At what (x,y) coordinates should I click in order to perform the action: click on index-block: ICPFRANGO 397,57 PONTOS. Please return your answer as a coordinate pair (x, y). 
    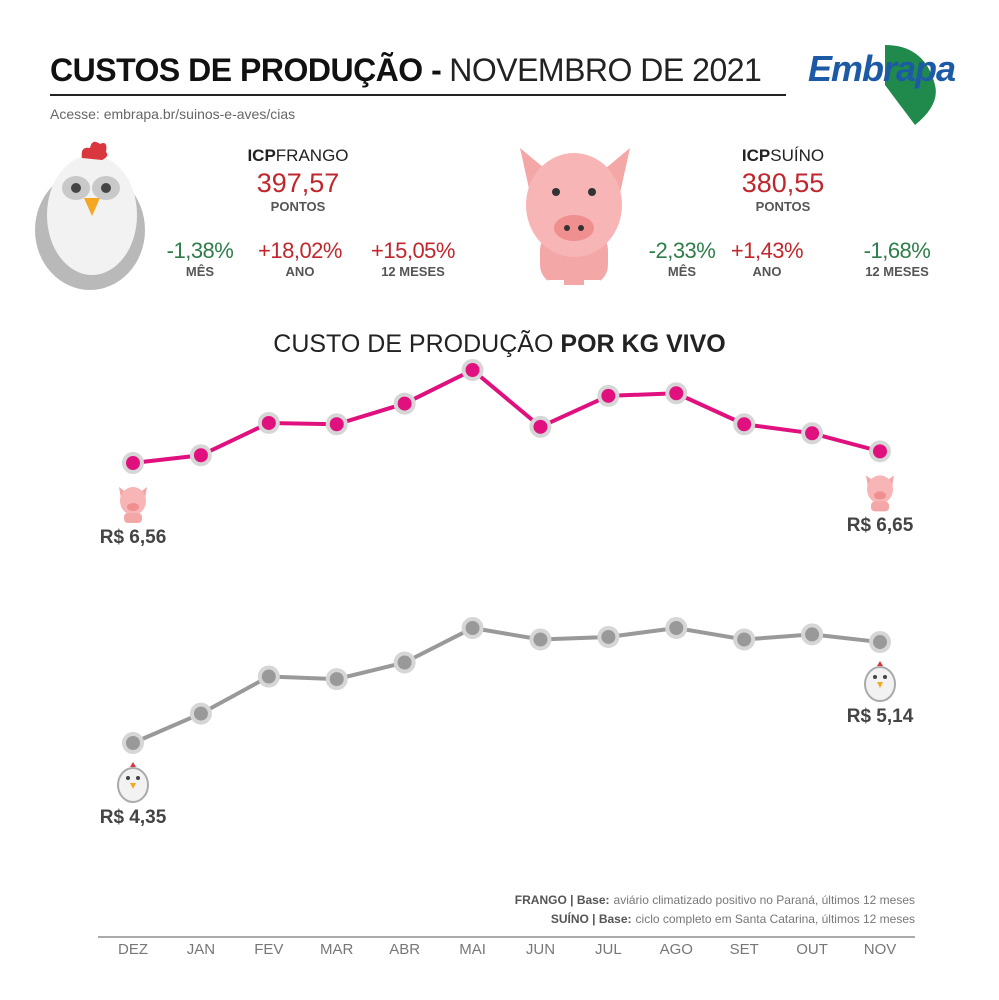
    Looking at the image, I should click on (298, 180).